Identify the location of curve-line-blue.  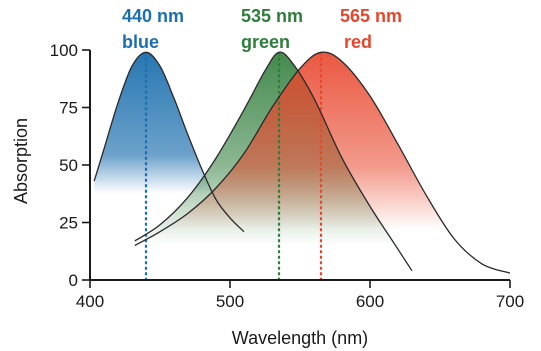
(169, 142).